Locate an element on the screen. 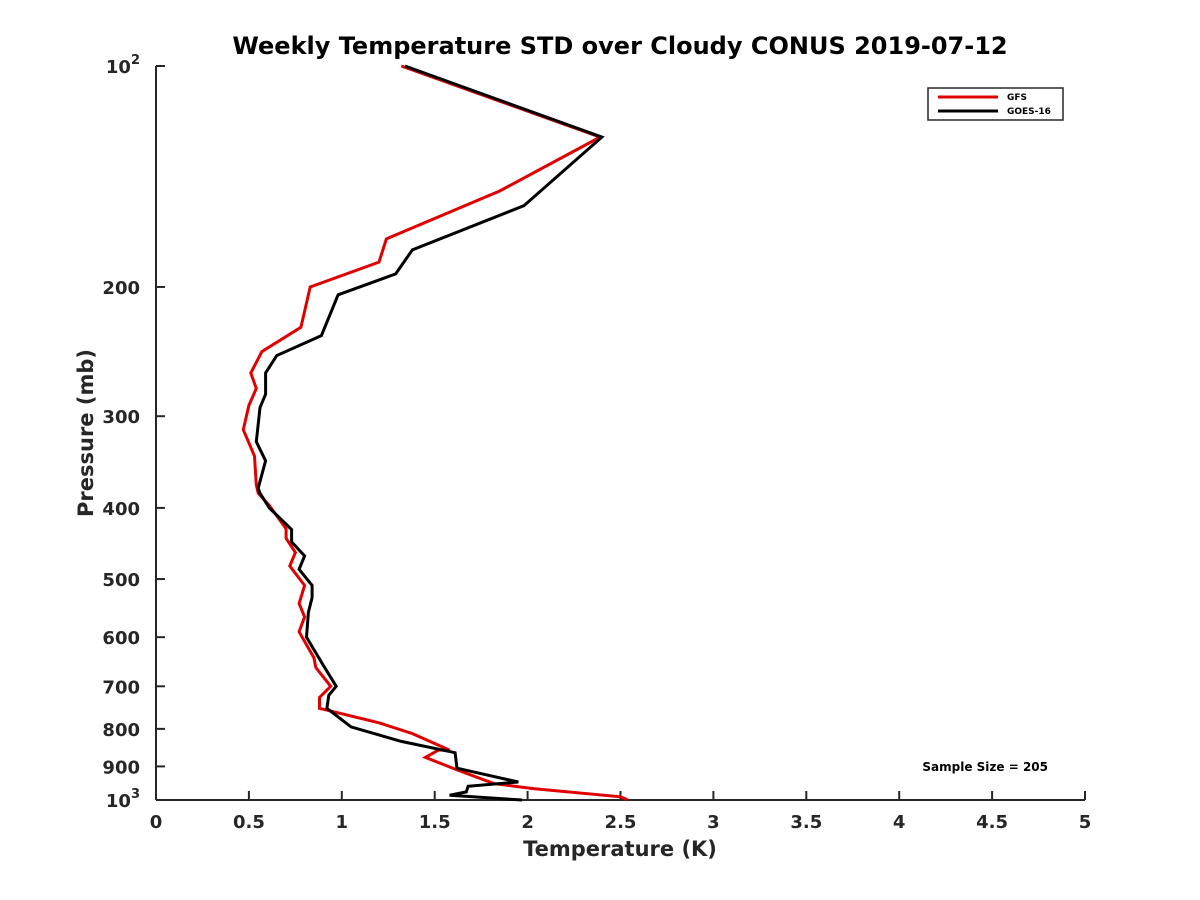 This screenshot has height=900, width=1200. y-axis-ticks: 10² 200 300 400 500 600 700 800 900 10³ is located at coordinates (133, 432).